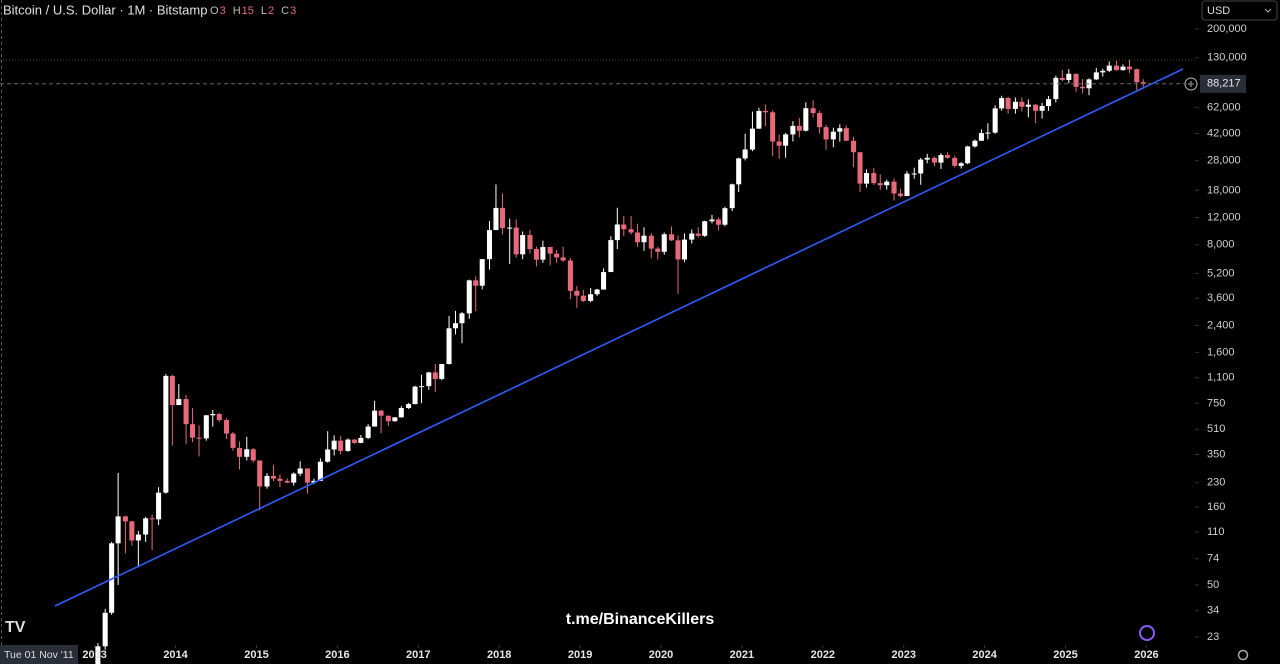 The height and width of the screenshot is (664, 1280). What do you see at coordinates (418, 655) in the screenshot?
I see `x-tick-label: 2017` at bounding box center [418, 655].